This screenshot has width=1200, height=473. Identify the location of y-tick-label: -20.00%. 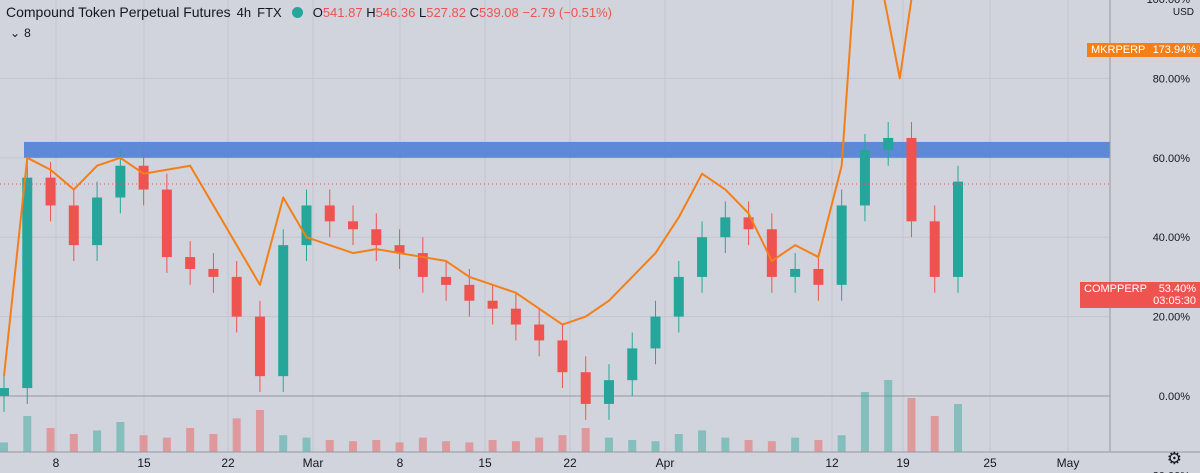
(1169, 471).